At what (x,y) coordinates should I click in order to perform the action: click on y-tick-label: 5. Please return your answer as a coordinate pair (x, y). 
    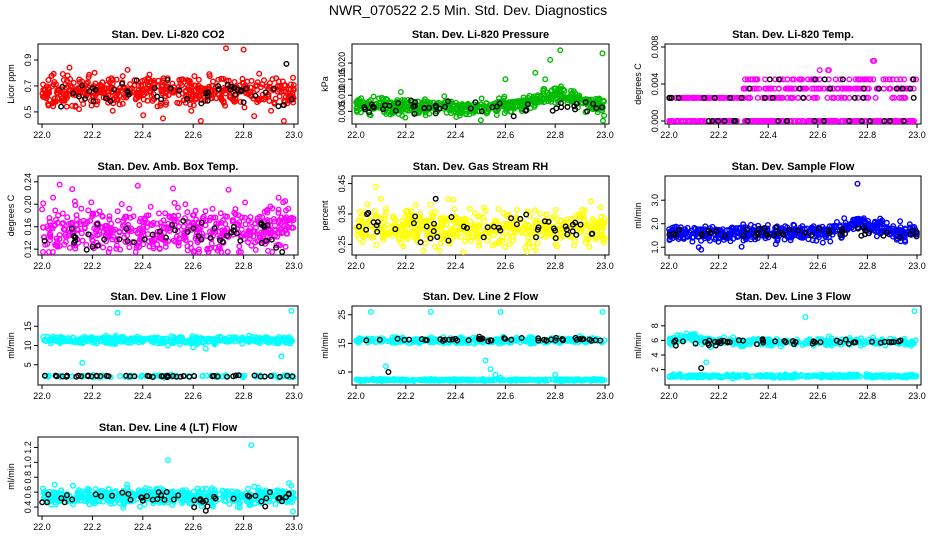
    Looking at the image, I should click on (342, 371).